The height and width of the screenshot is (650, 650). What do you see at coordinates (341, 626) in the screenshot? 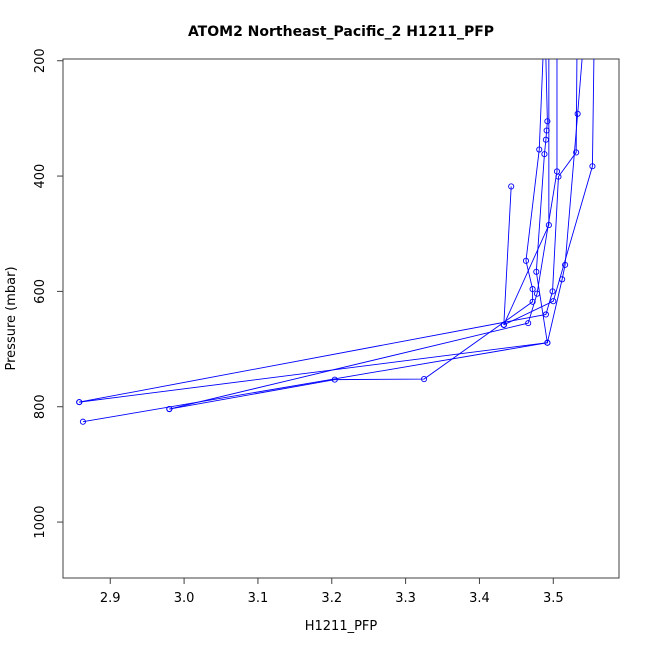
I see `x-axis-title: H1211_PFP` at bounding box center [341, 626].